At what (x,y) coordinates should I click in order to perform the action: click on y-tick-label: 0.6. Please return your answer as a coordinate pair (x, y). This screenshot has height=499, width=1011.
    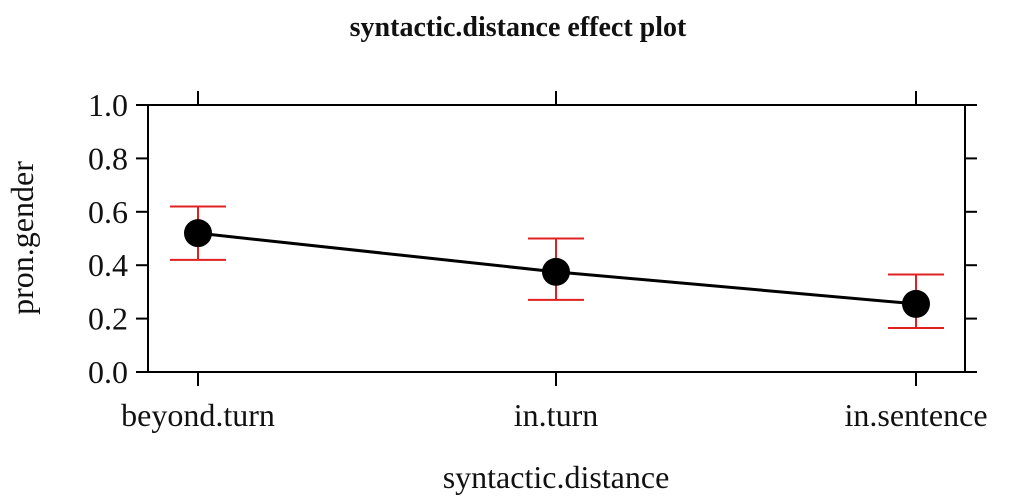
    Looking at the image, I should click on (108, 212).